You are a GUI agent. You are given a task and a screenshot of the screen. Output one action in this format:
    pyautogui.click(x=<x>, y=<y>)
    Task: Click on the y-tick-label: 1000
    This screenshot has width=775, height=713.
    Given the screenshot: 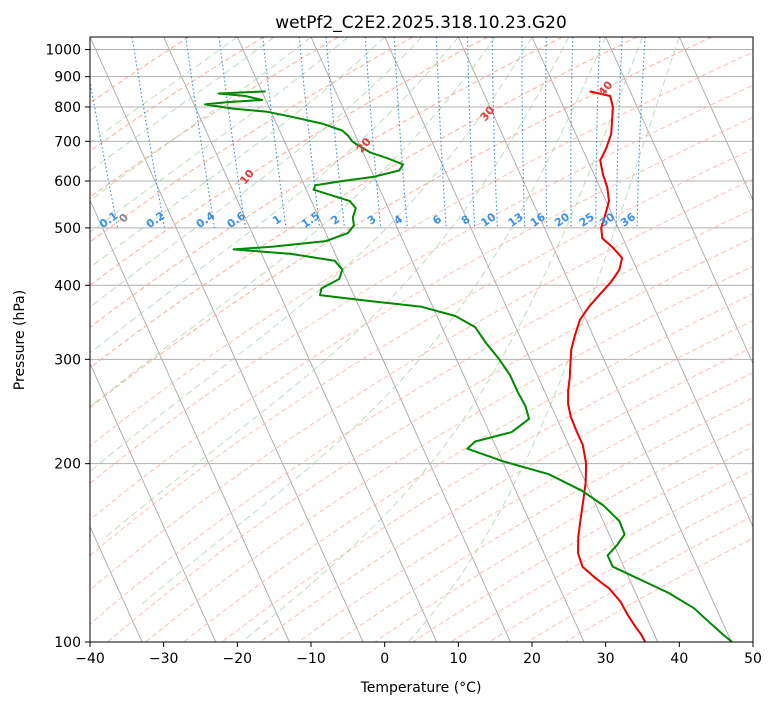 What is the action you would take?
    pyautogui.click(x=63, y=51)
    